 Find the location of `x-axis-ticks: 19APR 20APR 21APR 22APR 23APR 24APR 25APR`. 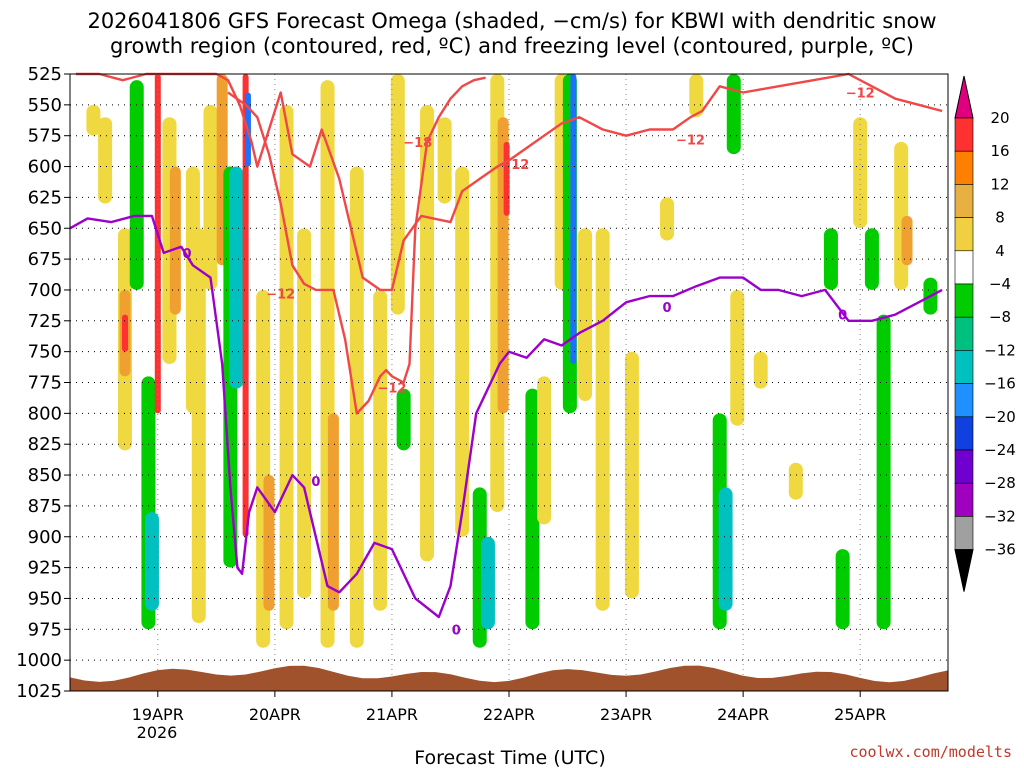

x-axis-ticks: 19APR 20APR 21APR 22APR 23APR 24APR 25APR is located at coordinates (509, 707).